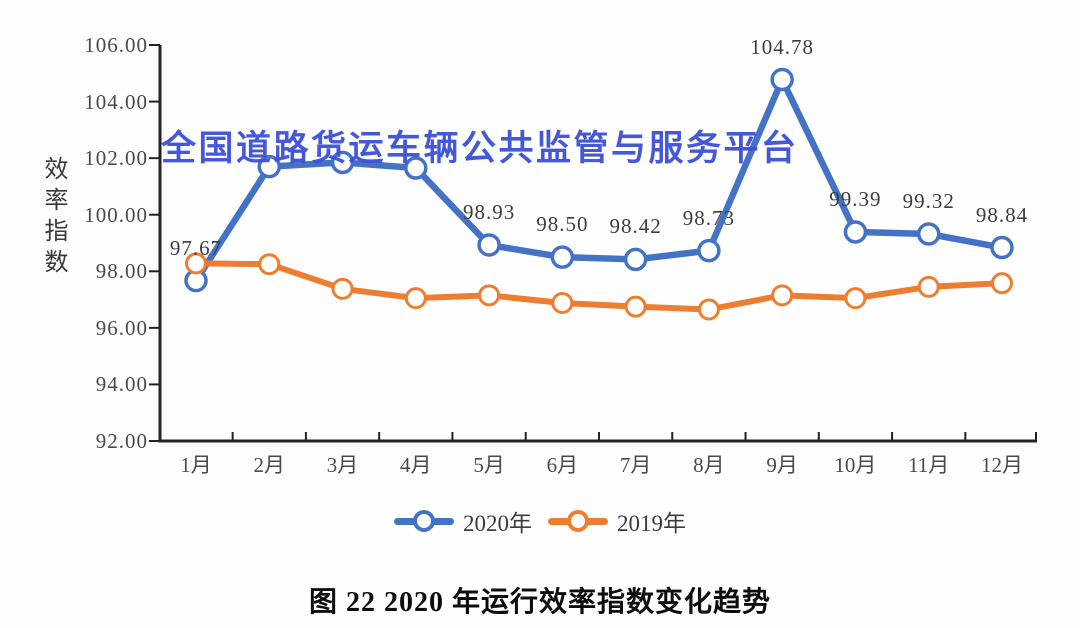 This screenshot has height=628, width=1080. I want to click on watermark-text: 全国道路货运车辆公共监管与服务平台, so click(480, 148).